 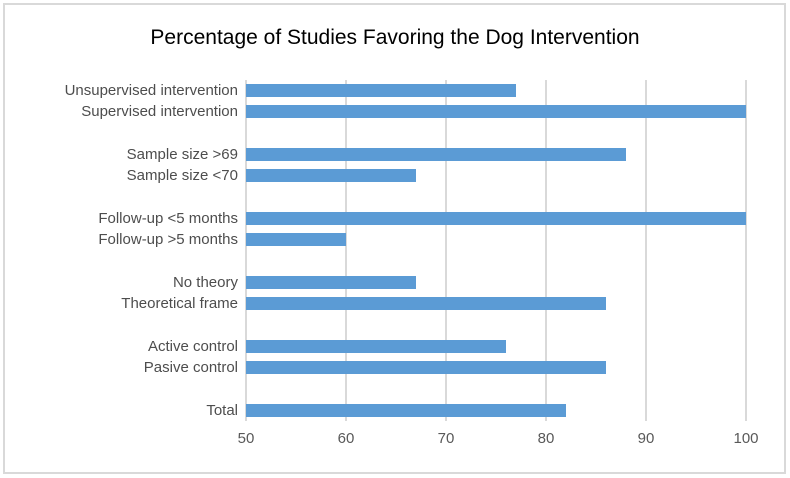 What do you see at coordinates (746, 438) in the screenshot?
I see `x-tick-label: 100` at bounding box center [746, 438].